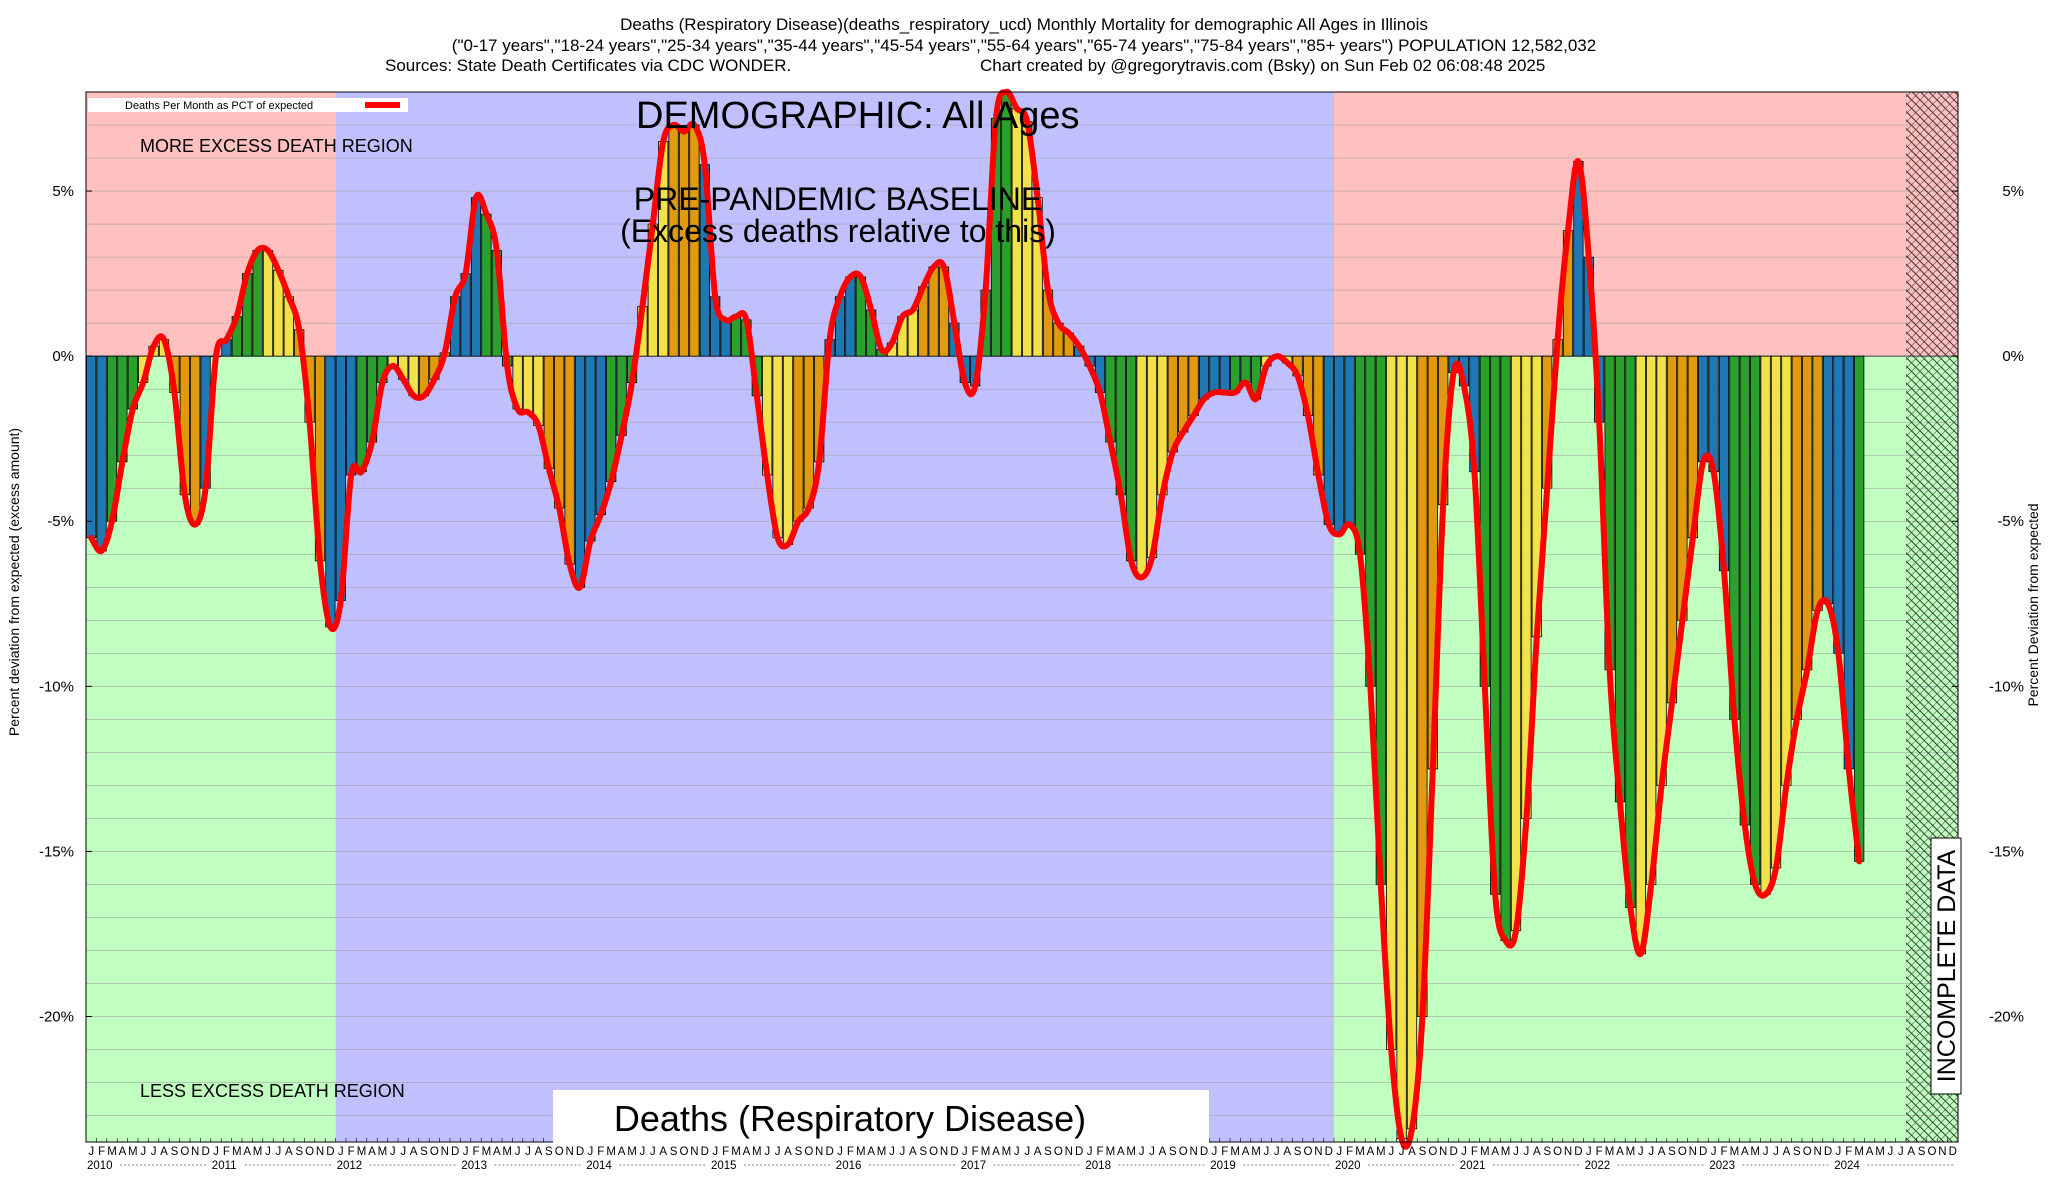  What do you see at coordinates (224, 1166) in the screenshot?
I see `x-tick-year: 2011` at bounding box center [224, 1166].